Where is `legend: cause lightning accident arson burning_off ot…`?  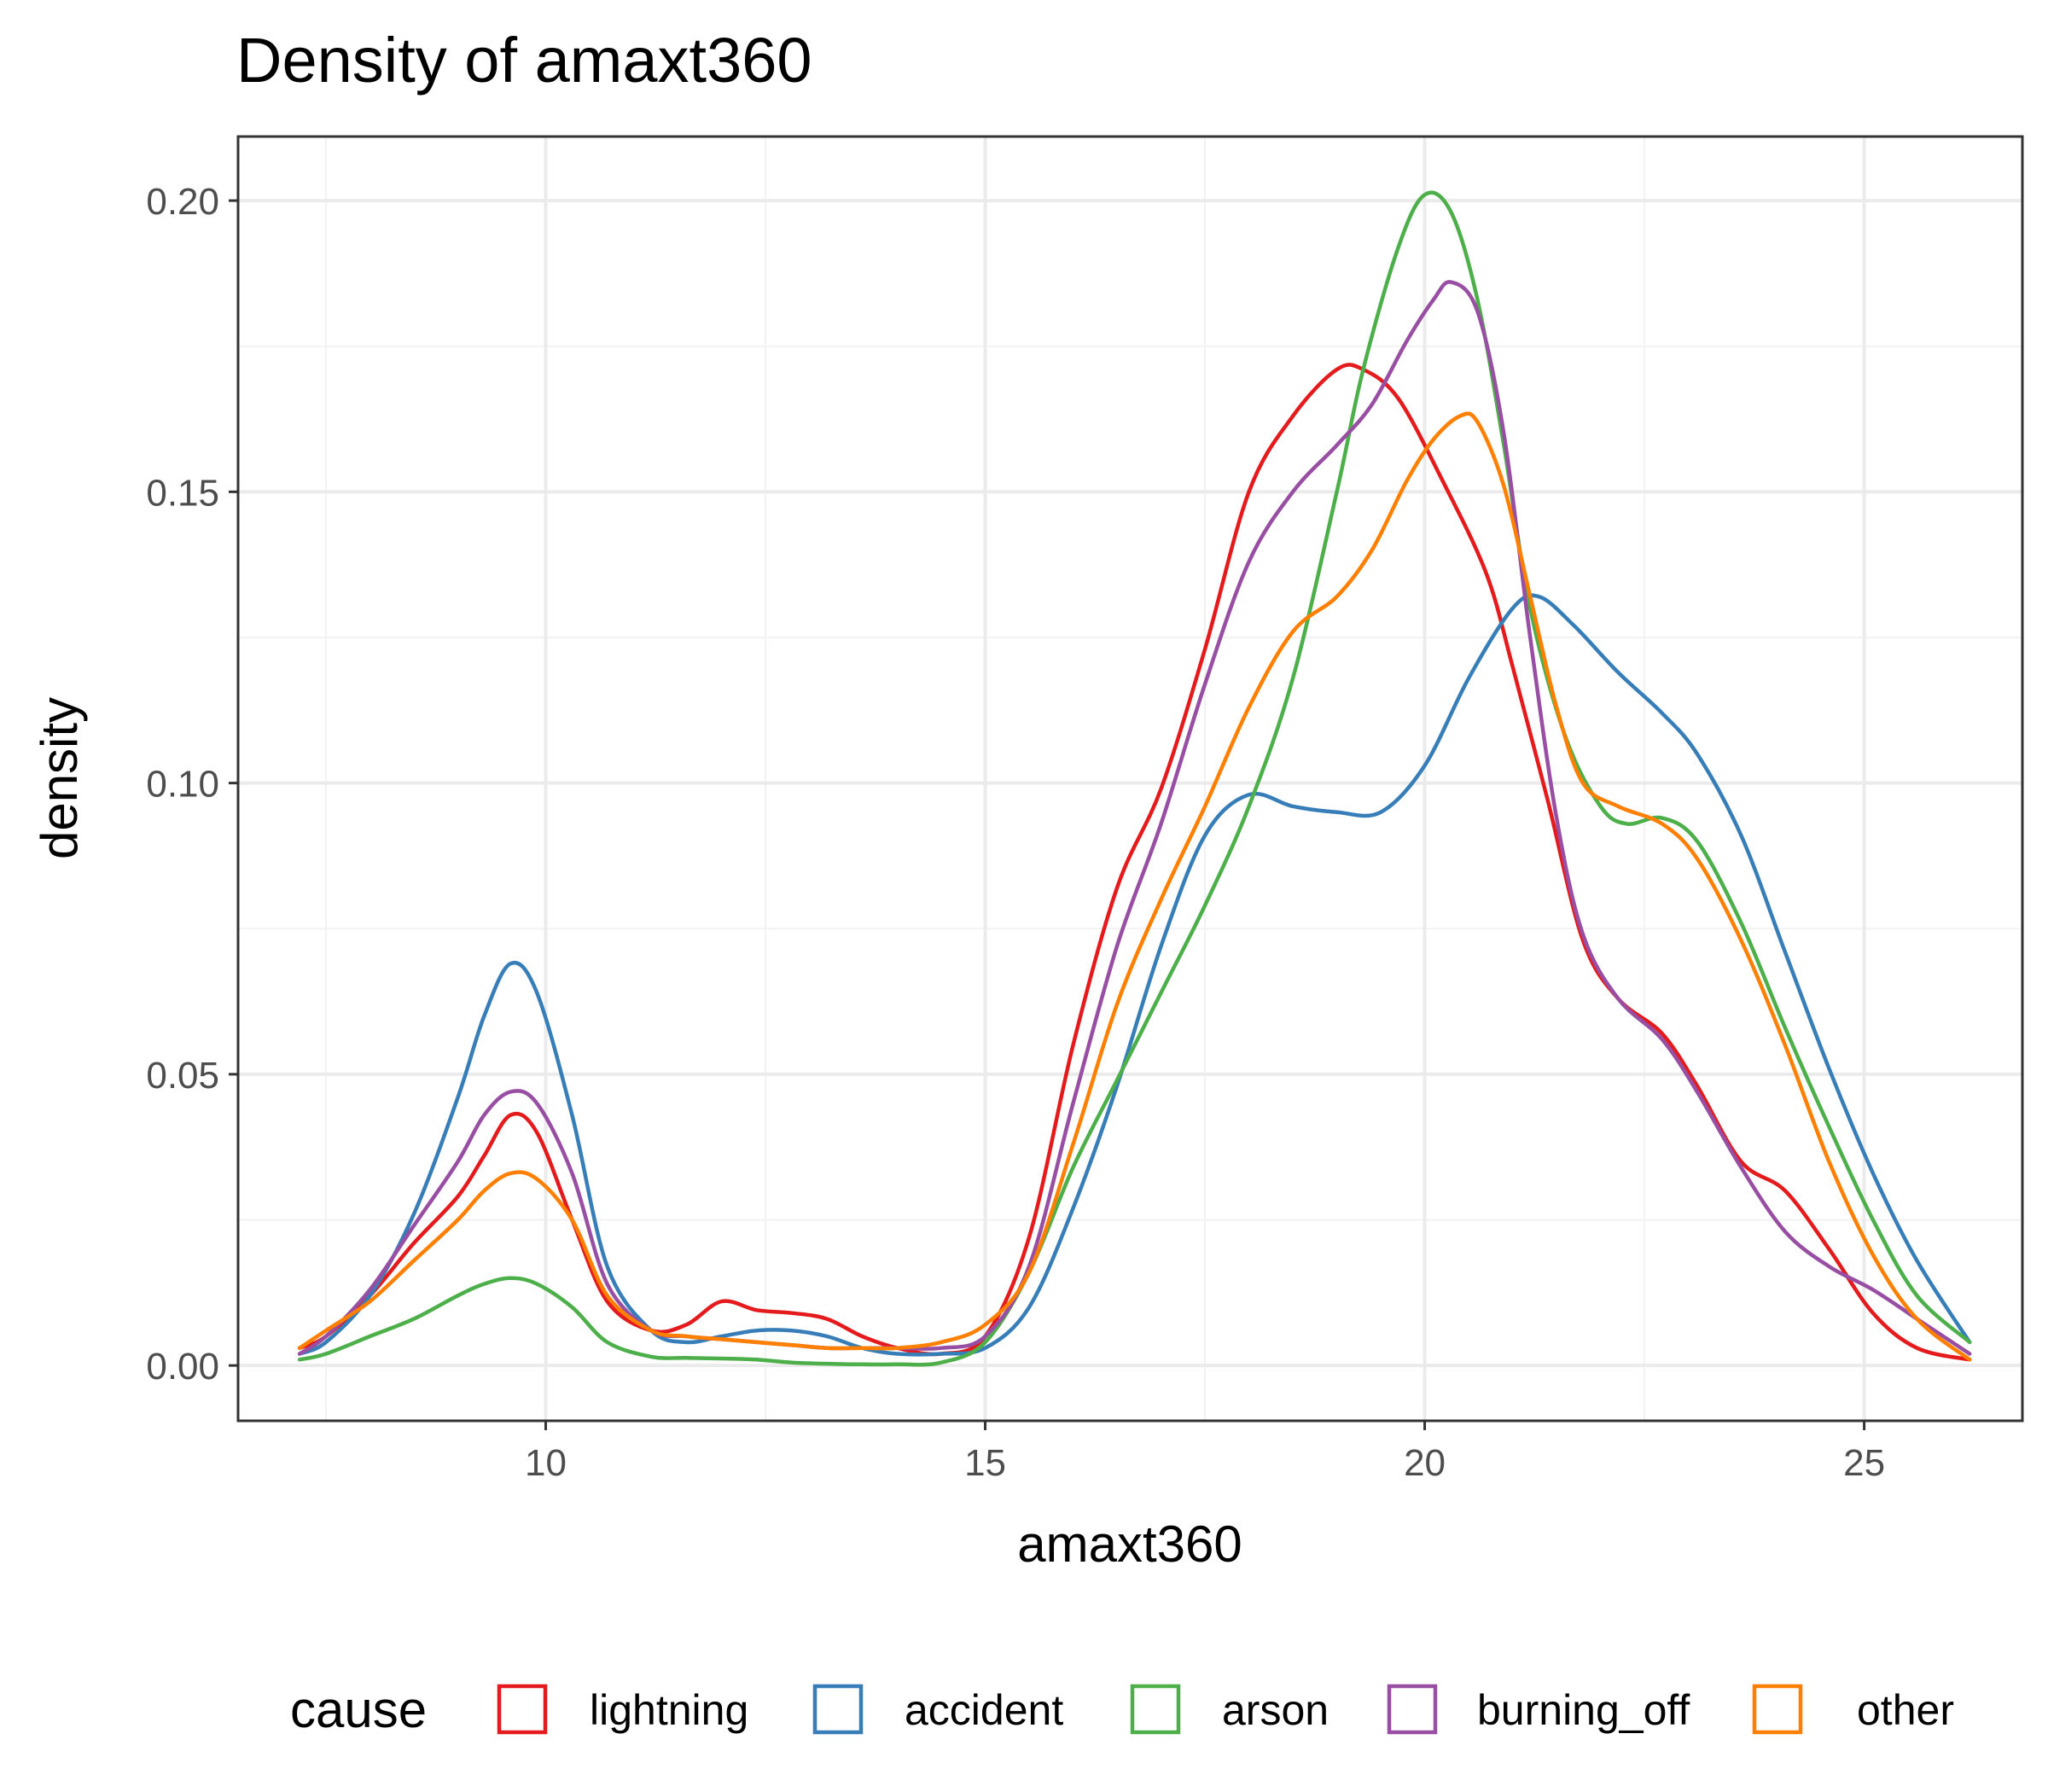 legend: cause lightning accident arson burning_off ot… is located at coordinates (1122, 1709).